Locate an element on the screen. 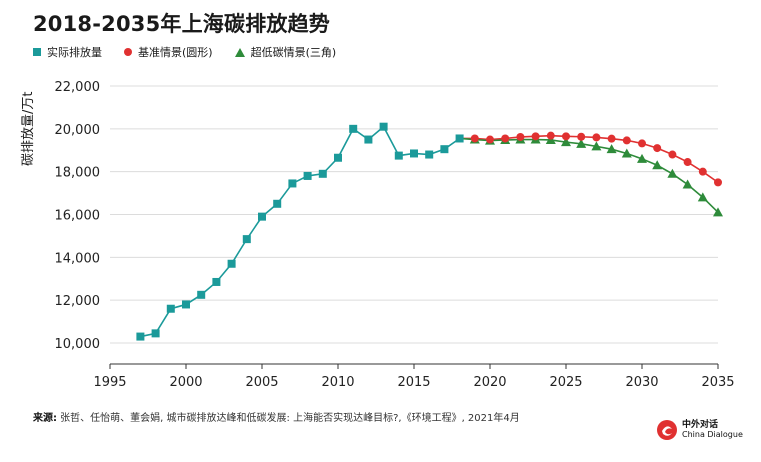 This screenshot has width=761, height=462. triangle-marker-icon is located at coordinates (239, 52).